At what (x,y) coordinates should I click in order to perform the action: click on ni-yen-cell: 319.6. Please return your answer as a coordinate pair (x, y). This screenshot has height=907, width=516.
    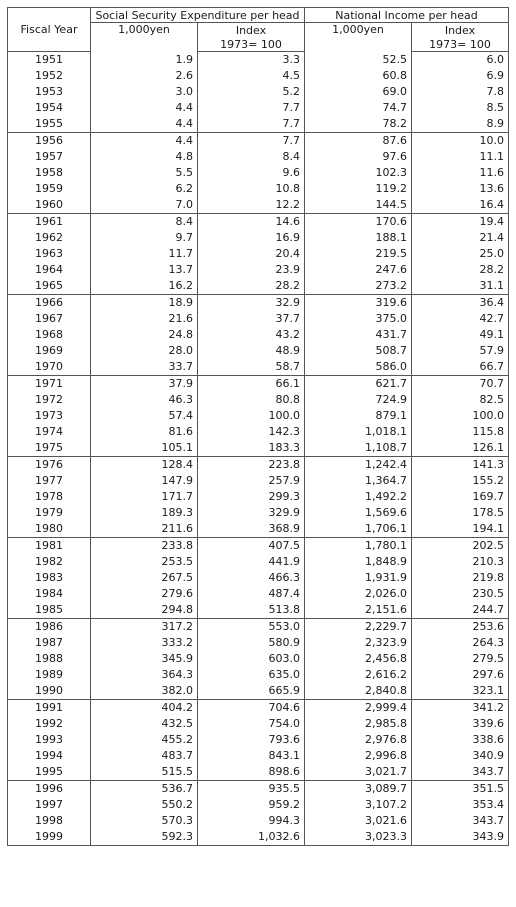
    Looking at the image, I should click on (358, 302).